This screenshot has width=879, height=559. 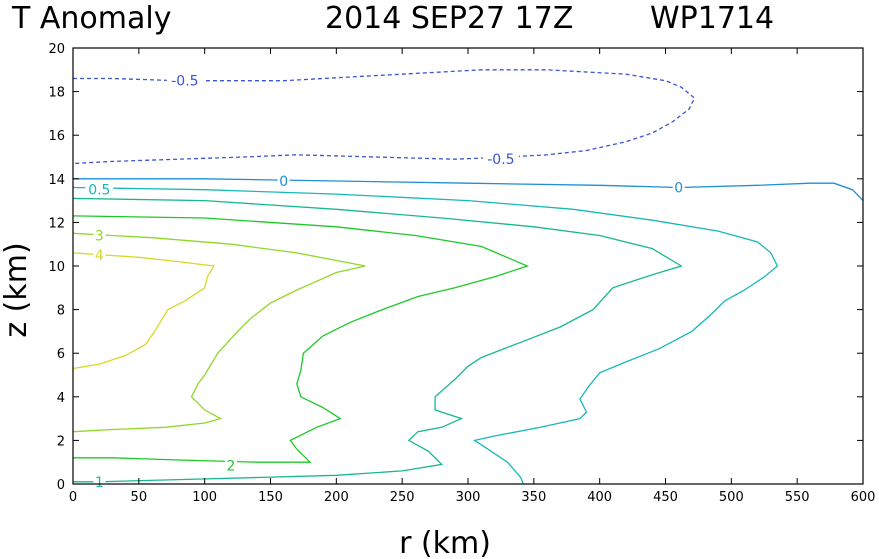 What do you see at coordinates (91, 18) in the screenshot?
I see `title-variable: T Anomaly` at bounding box center [91, 18].